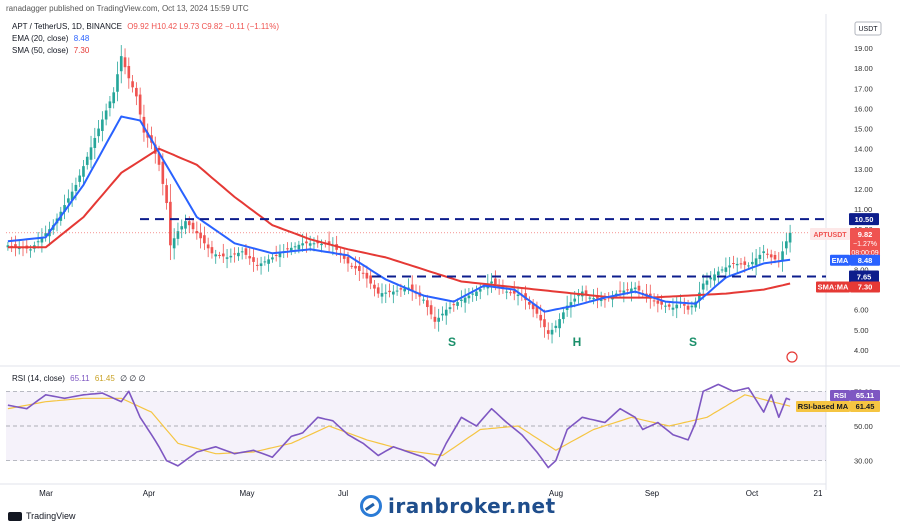 The width and height of the screenshot is (900, 527). What do you see at coordinates (50, 50) in the screenshot?
I see `sma-legend: SMA (50, close) 7.30` at bounding box center [50, 50].